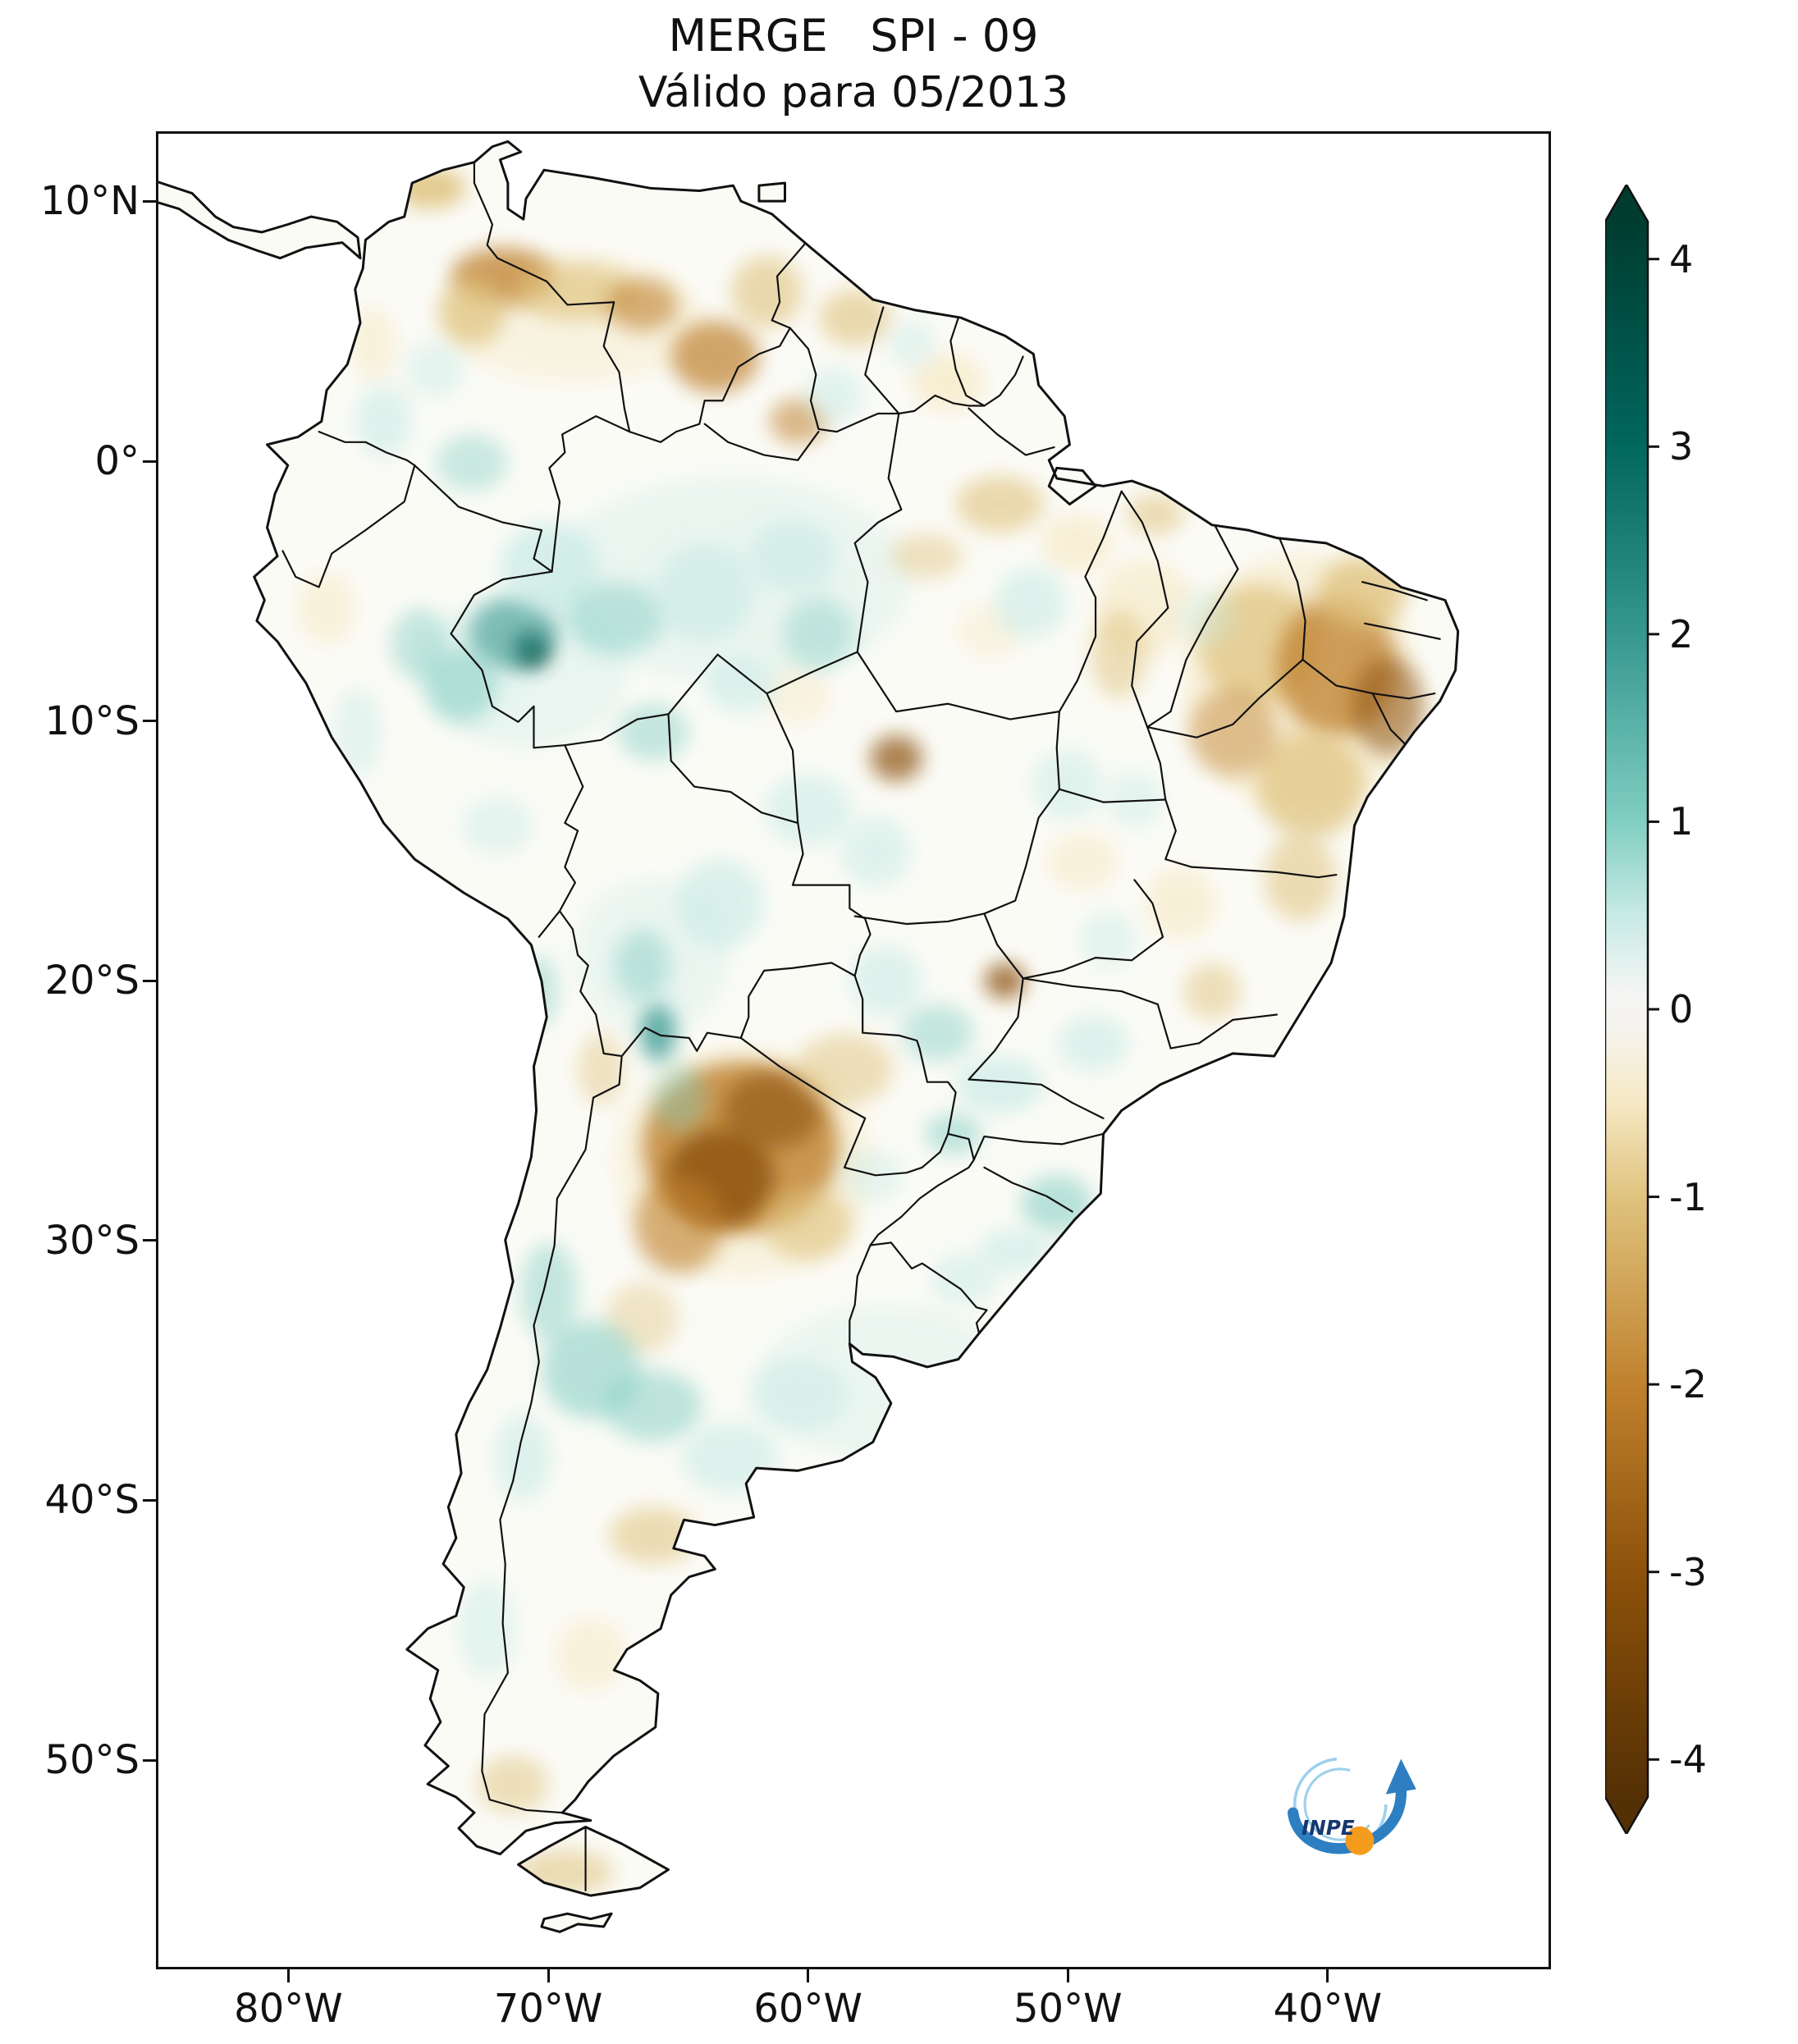 Image resolution: width=1798 pixels, height=2044 pixels. Describe the element at coordinates (1681, 258) in the screenshot. I see `colorbar-tick-label: 4` at that location.